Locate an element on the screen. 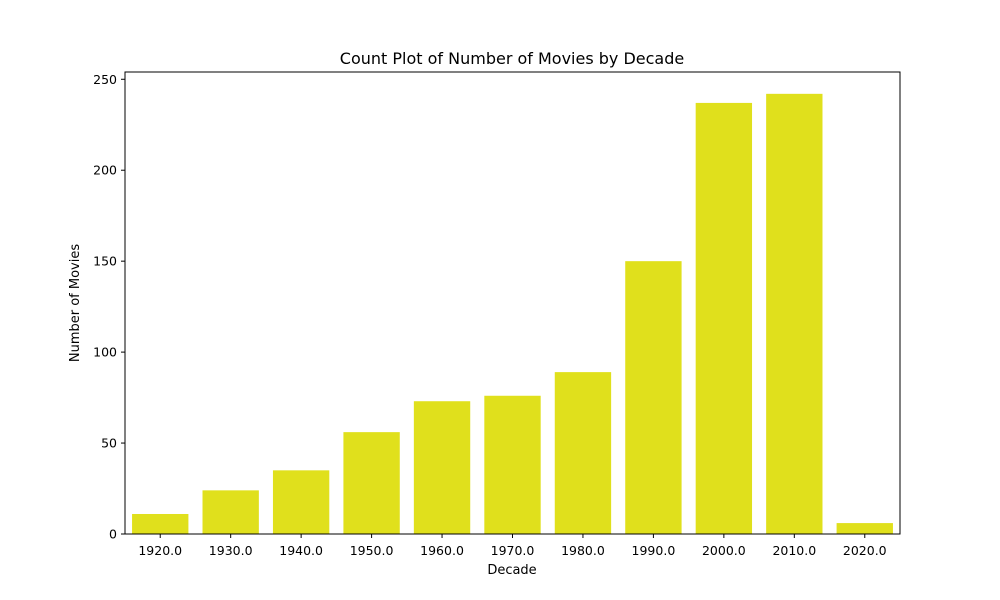 The width and height of the screenshot is (1000, 600). x-tick-label: 1970.0 is located at coordinates (513, 550).